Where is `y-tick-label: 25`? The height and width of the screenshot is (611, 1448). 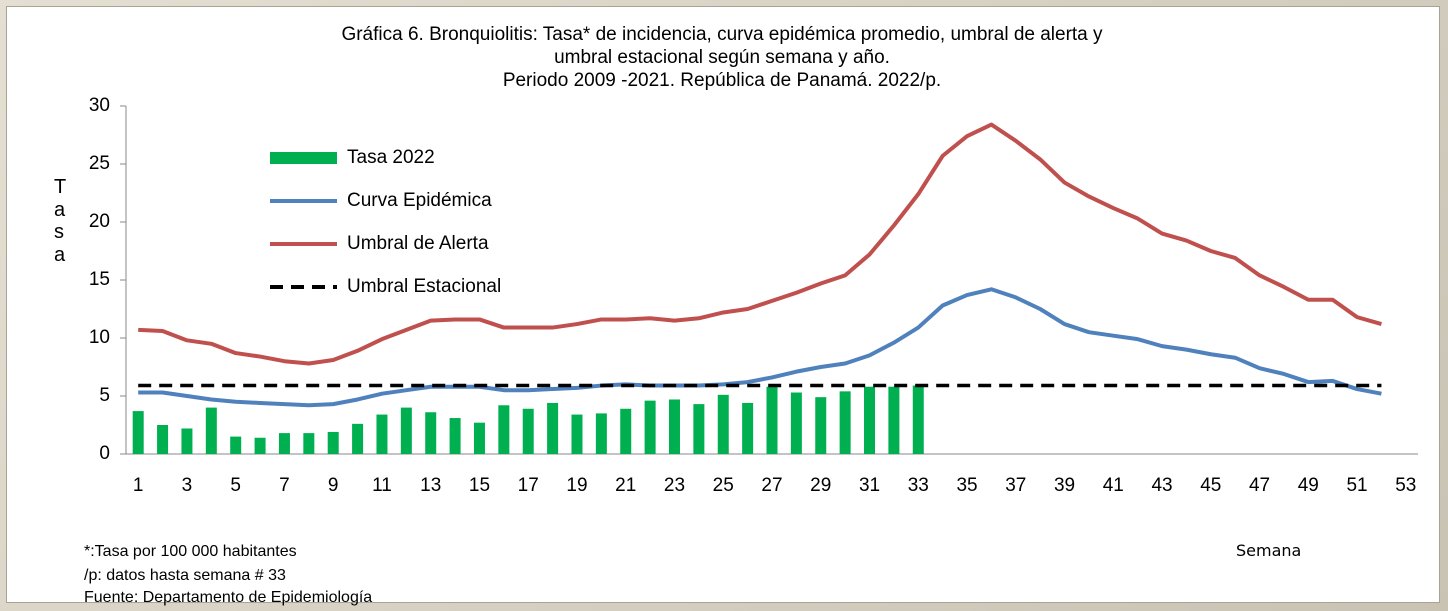
y-tick-label: 25 is located at coordinates (99, 163).